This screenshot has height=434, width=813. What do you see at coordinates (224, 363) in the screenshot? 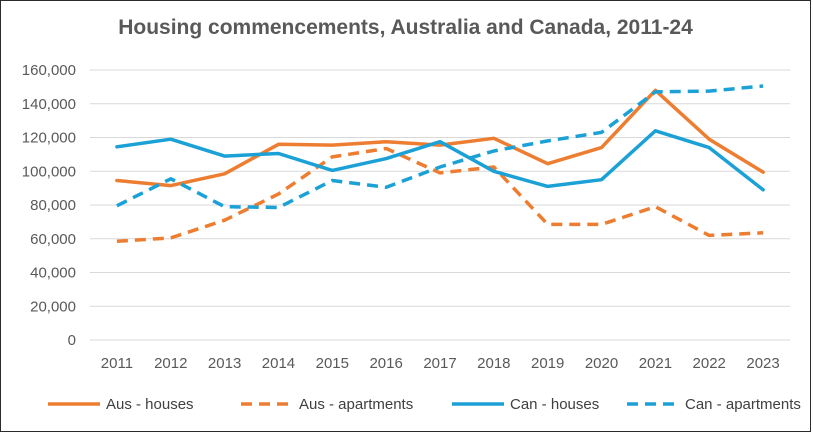
I see `x-tick-label: 2013` at bounding box center [224, 363].